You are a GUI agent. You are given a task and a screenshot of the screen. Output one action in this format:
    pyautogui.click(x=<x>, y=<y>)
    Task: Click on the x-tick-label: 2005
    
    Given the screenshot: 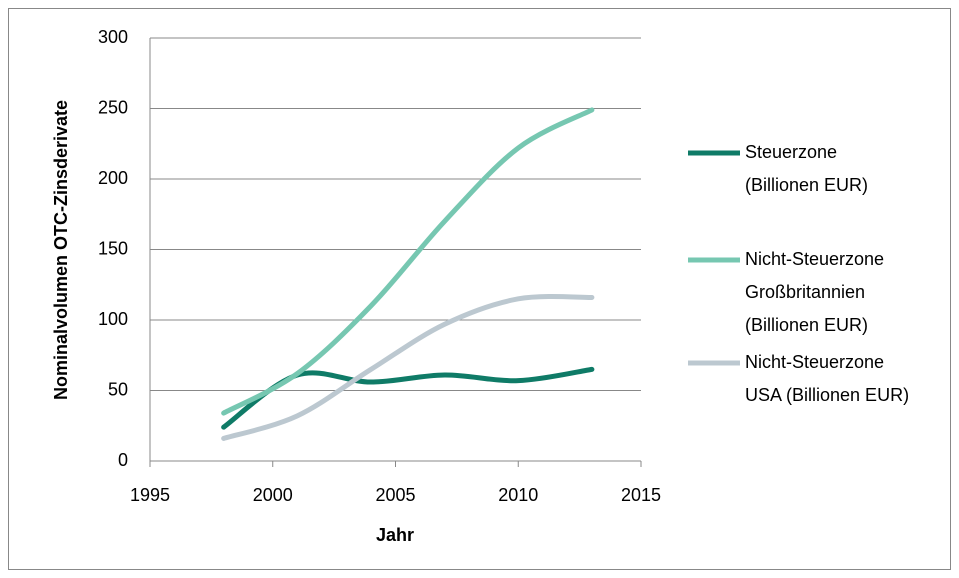 What is the action you would take?
    pyautogui.click(x=395, y=495)
    